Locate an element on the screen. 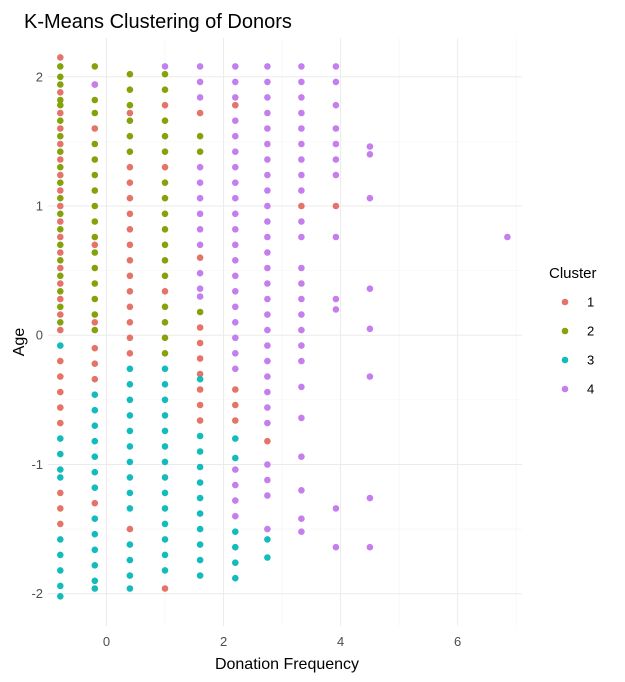  legend: Cluster 1 2 3 4 is located at coordinates (573, 331).